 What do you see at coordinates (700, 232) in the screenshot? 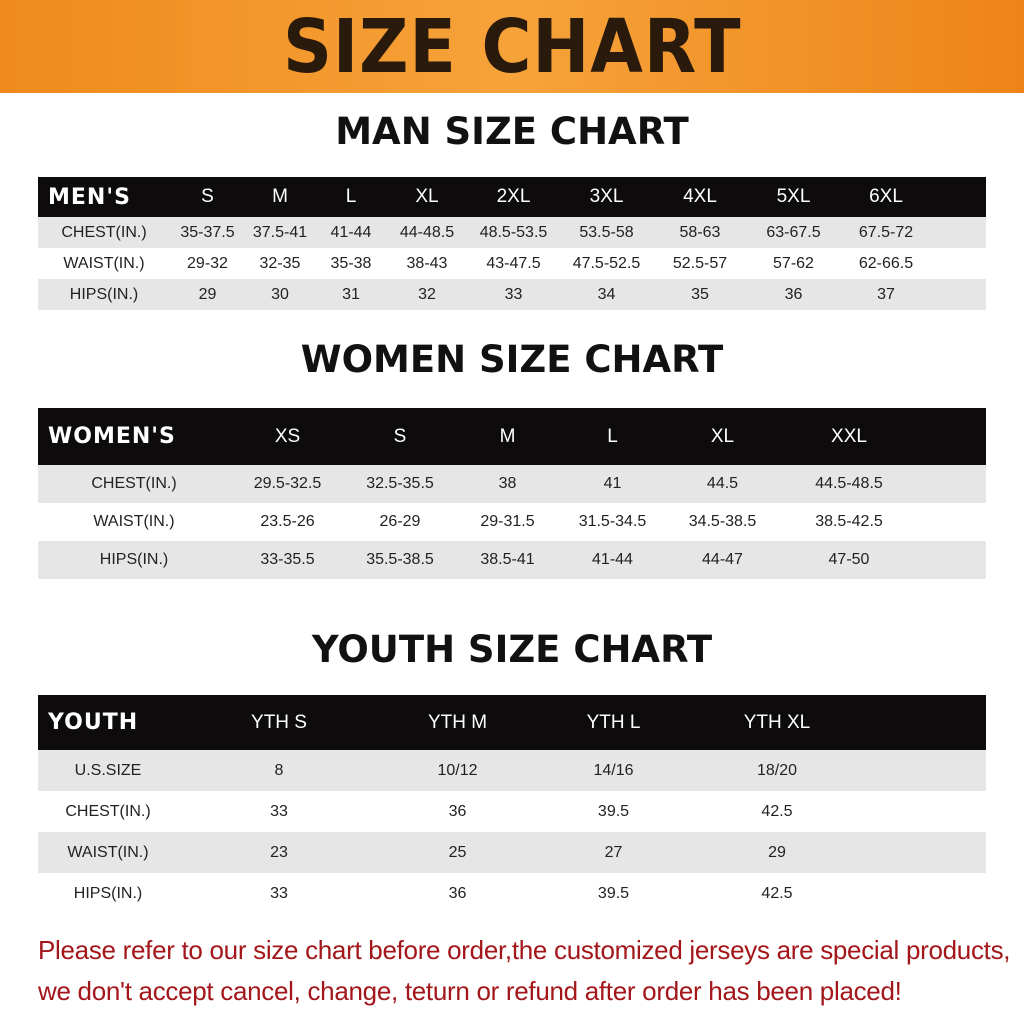
I see `table-cell: 58-63` at bounding box center [700, 232].